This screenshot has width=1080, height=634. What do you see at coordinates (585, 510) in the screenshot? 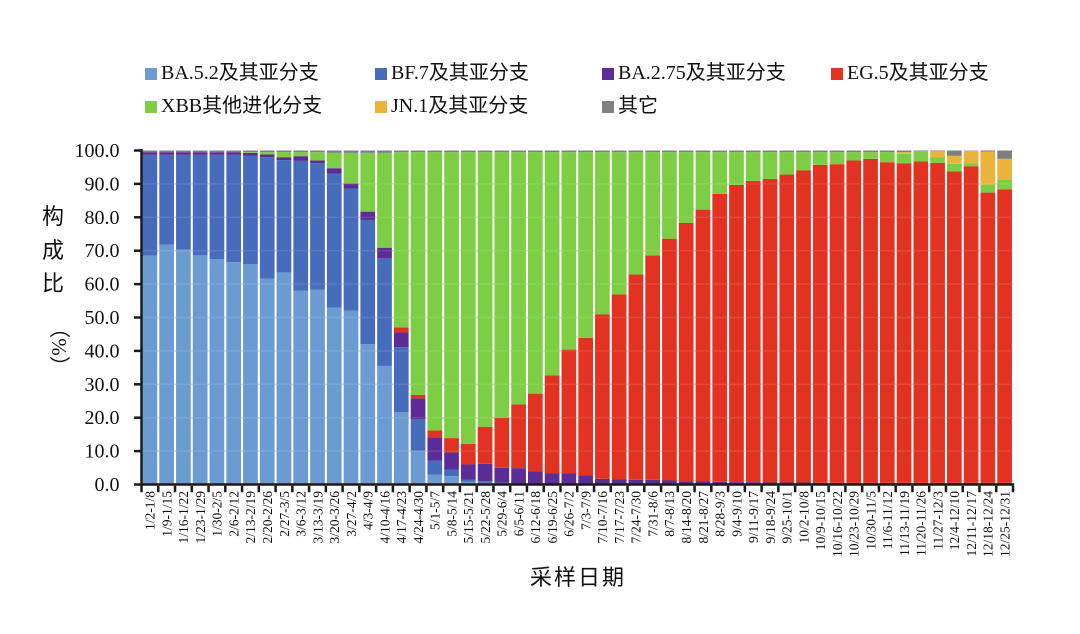
I see `svg-text: 7/3-7/9` at bounding box center [585, 510].